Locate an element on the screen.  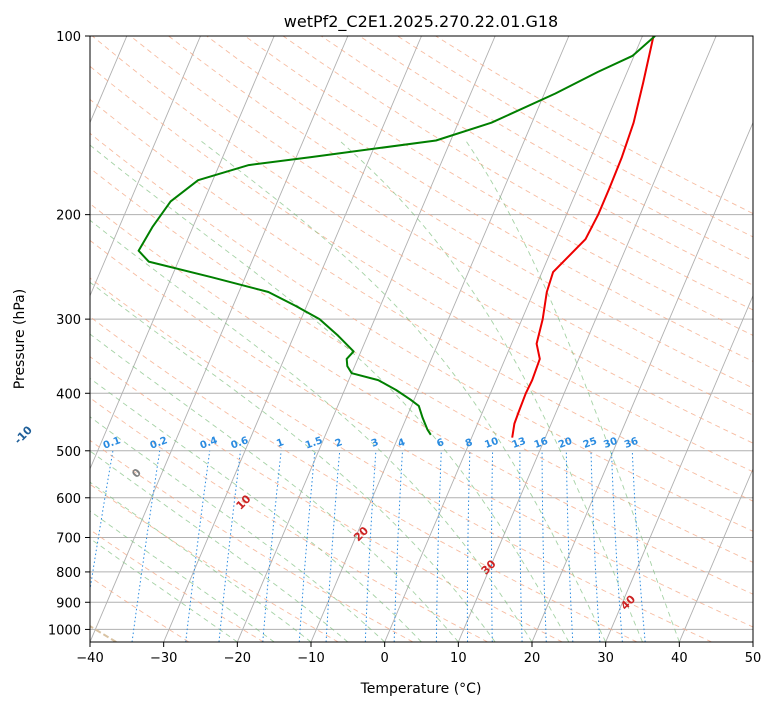
y-tick-label-300: 300 is located at coordinates (68, 320).